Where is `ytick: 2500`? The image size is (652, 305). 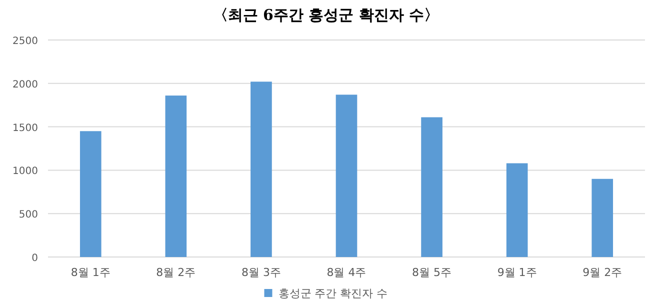 ytick: 2500 is located at coordinates (25, 41).